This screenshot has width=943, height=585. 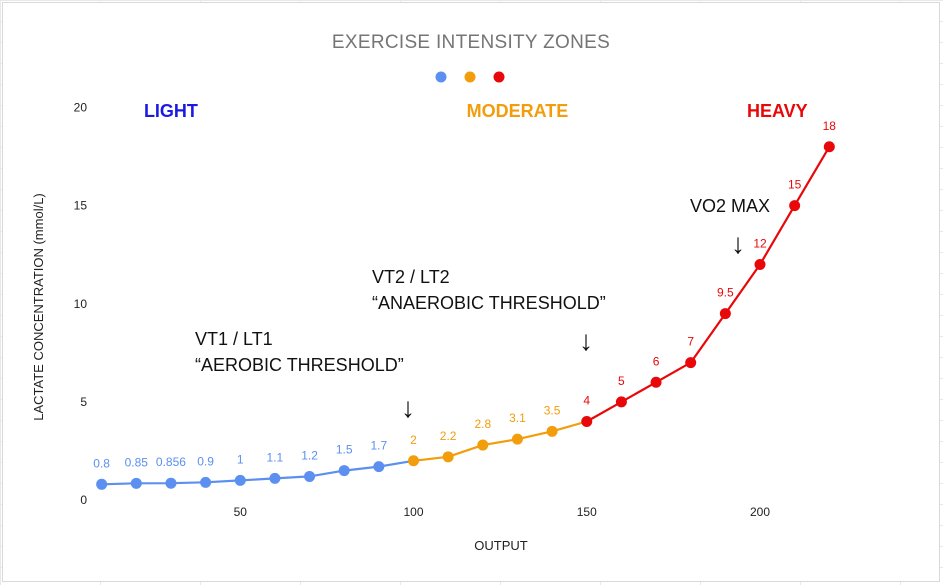 I want to click on y-tick-label: 0, so click(x=83, y=500).